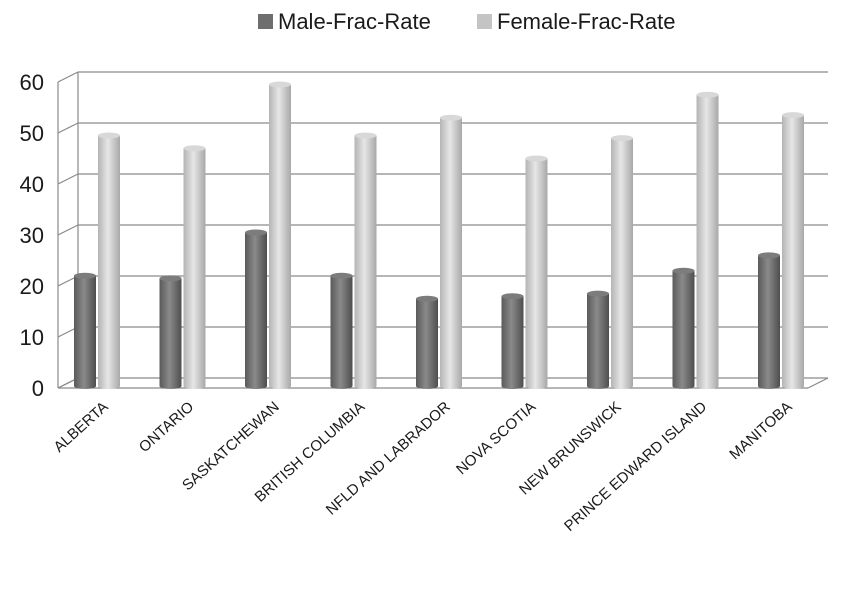 The width and height of the screenshot is (847, 599). Describe the element at coordinates (32, 133) in the screenshot. I see `y-tick-label: 50` at that location.